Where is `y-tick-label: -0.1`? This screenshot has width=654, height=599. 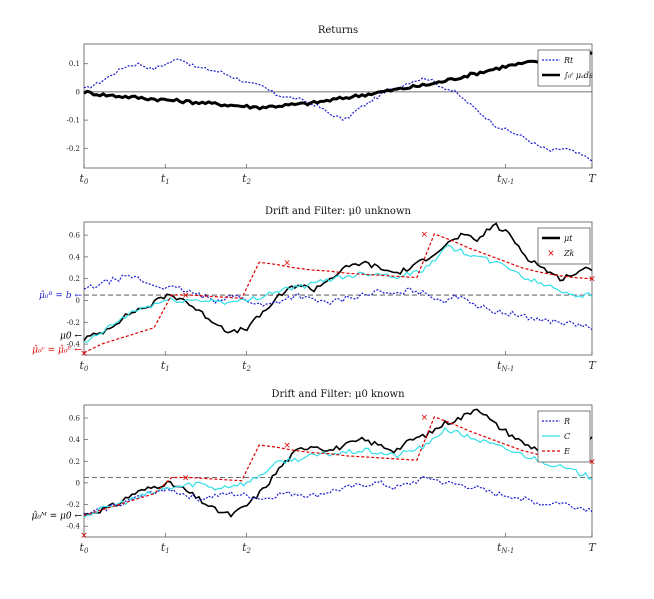
y-tick-label: -0.1 is located at coordinates (74, 121).